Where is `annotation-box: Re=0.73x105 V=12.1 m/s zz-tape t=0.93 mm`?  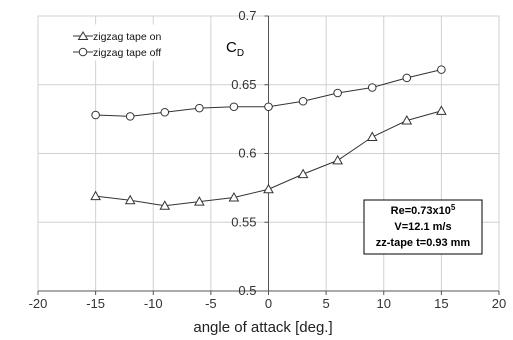
annotation-box: Re=0.73x105 V=12.1 m/s zz-tape t=0.93 mm is located at coordinates (423, 227).